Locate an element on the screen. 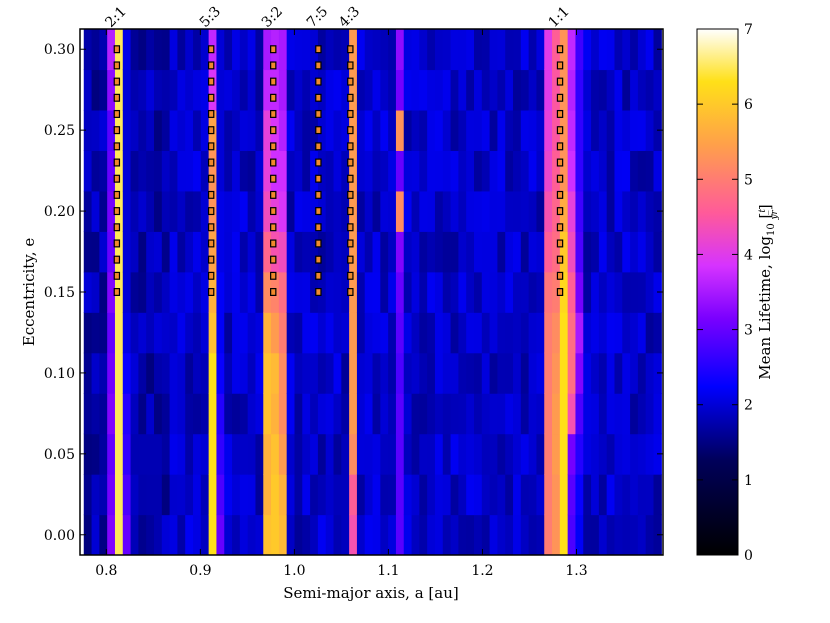  colorbar-tick-label: 6 is located at coordinates (748, 105).